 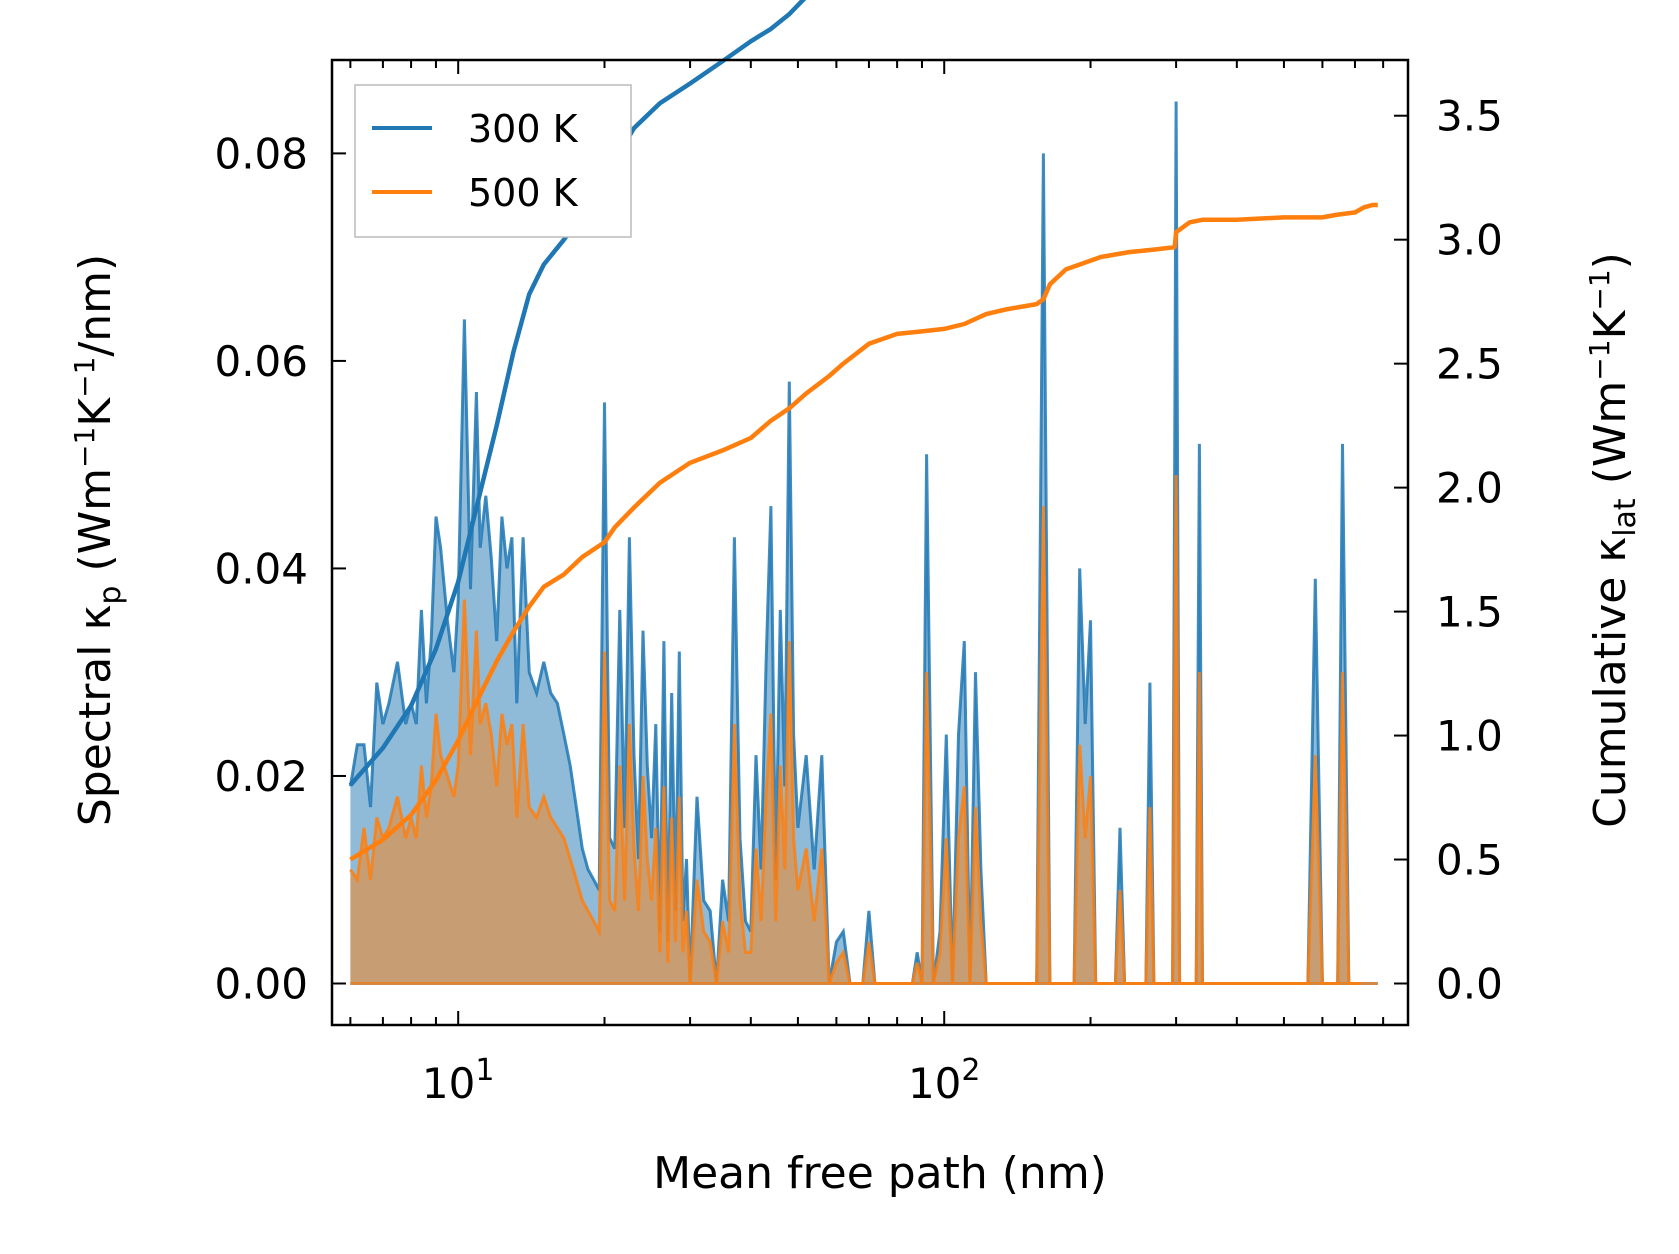 I want to click on y-left-title-unit-suffix: /nm), so click(x=95, y=305).